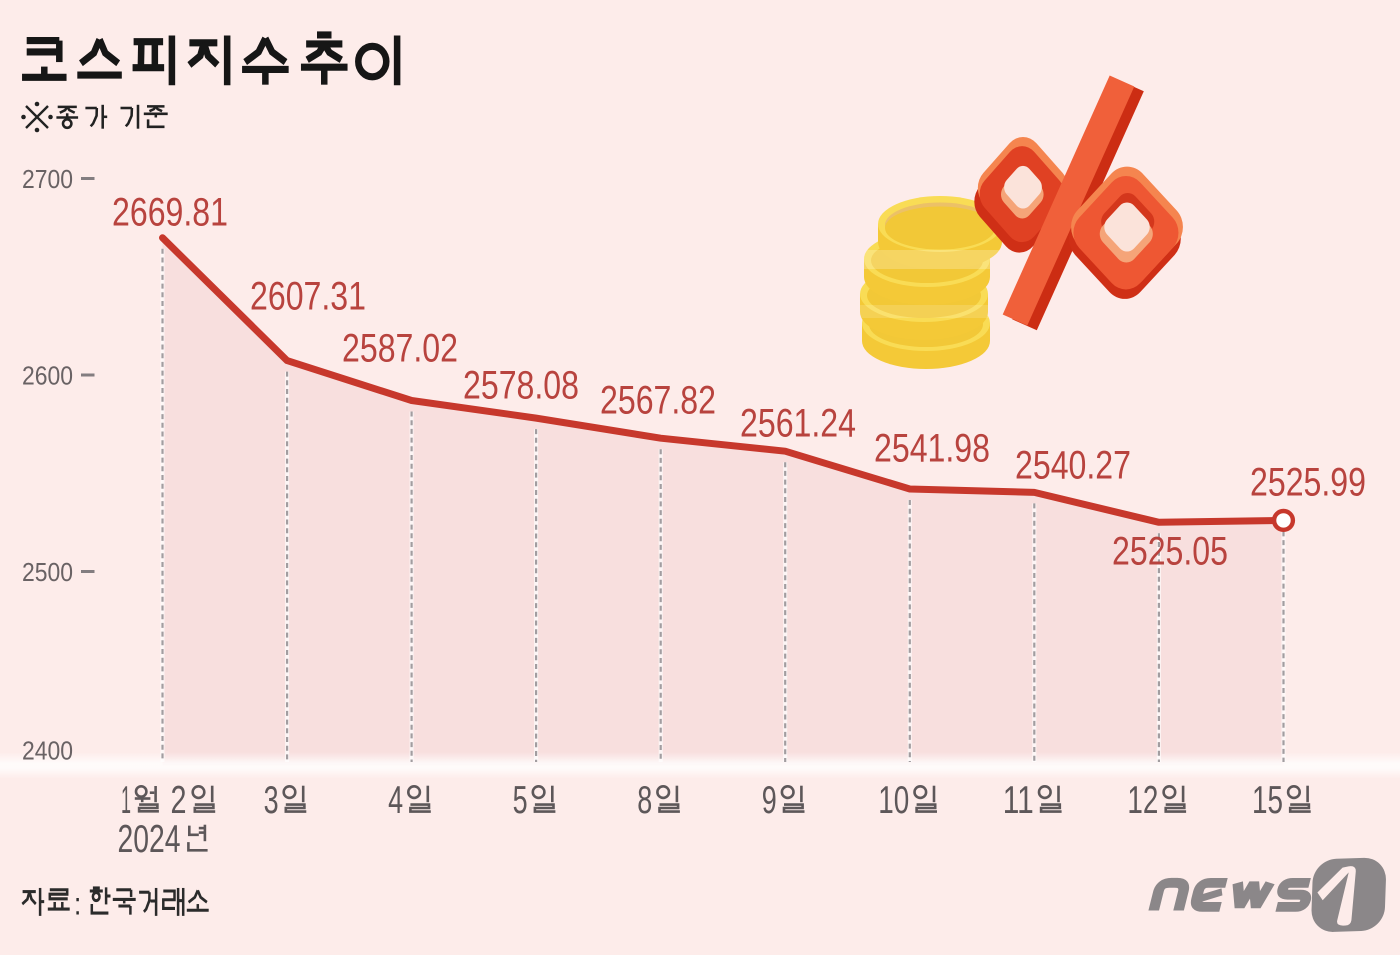 This screenshot has height=955, width=1400. Describe the element at coordinates (170, 212) in the screenshot. I see `svg-text: 2669.81` at that location.